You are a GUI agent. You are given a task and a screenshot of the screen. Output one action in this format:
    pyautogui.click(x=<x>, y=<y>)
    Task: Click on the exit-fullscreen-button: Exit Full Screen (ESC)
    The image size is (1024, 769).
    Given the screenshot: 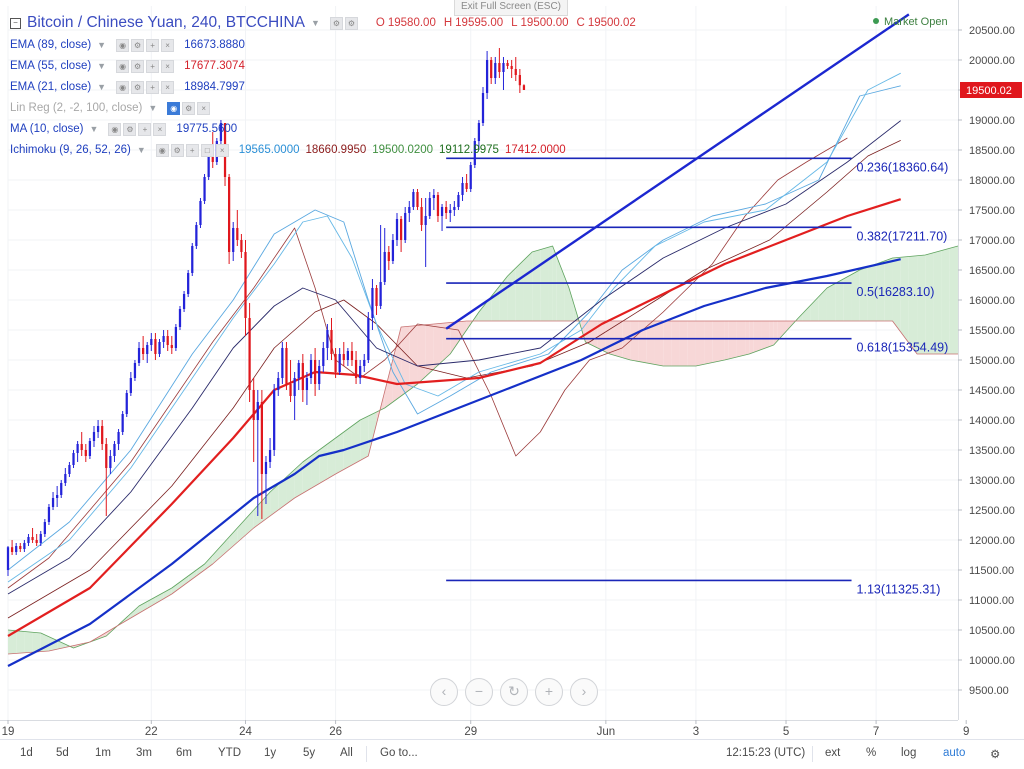 What is the action you would take?
    pyautogui.click(x=511, y=8)
    